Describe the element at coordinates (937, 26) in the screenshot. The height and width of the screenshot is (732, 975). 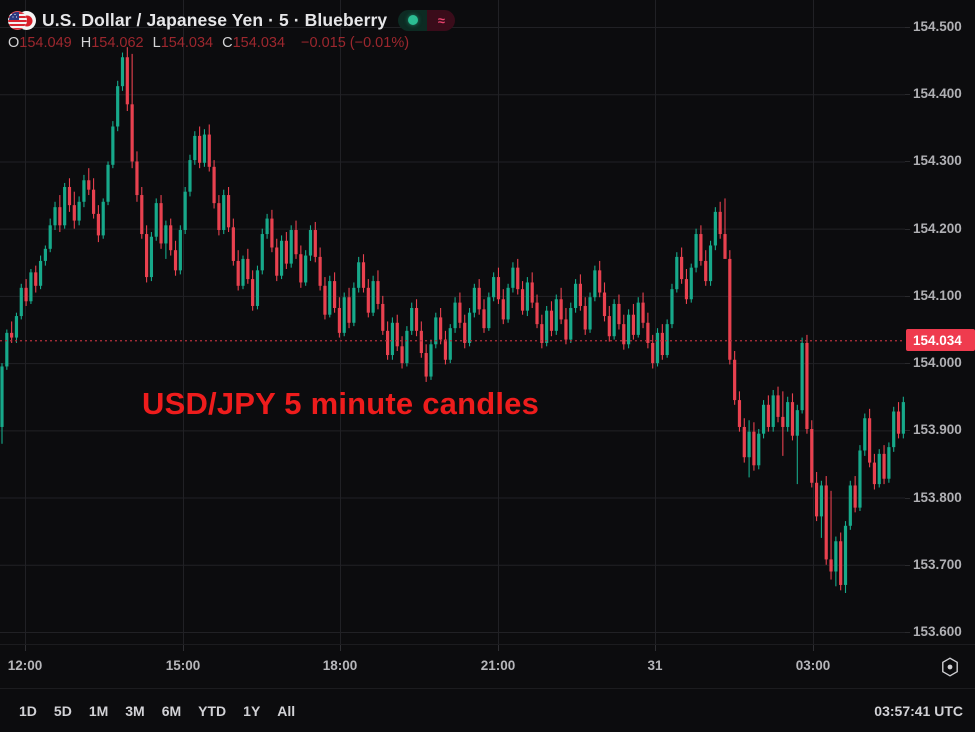
I see `price-axis-label: 154.500` at that location.